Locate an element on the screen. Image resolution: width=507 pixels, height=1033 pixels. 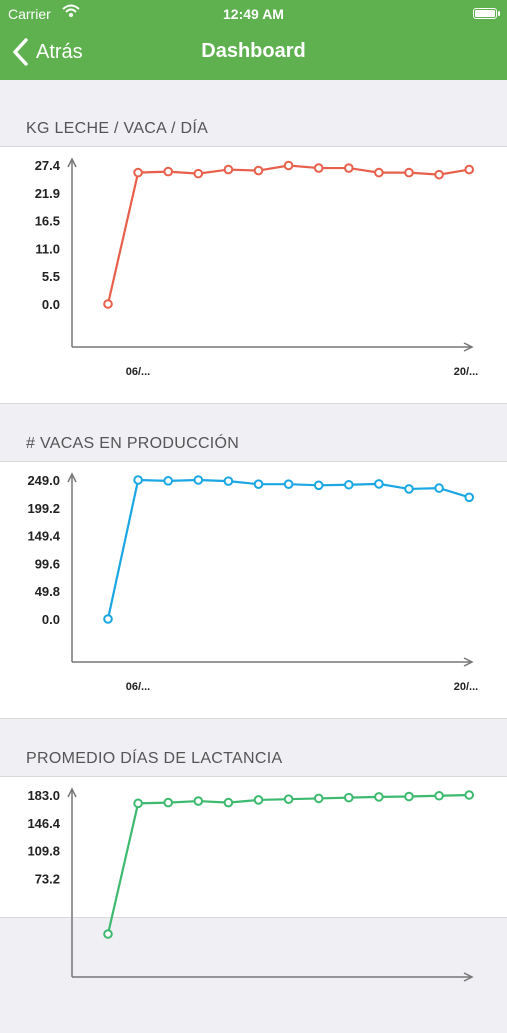
y-tick-label: 49.8 is located at coordinates (47, 591).